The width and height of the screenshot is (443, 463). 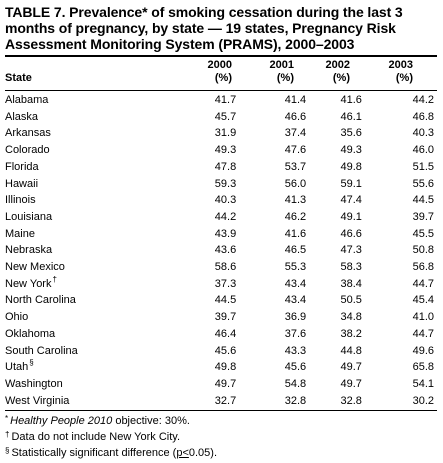 I want to click on state-cell: Arkansas, so click(x=28, y=133).